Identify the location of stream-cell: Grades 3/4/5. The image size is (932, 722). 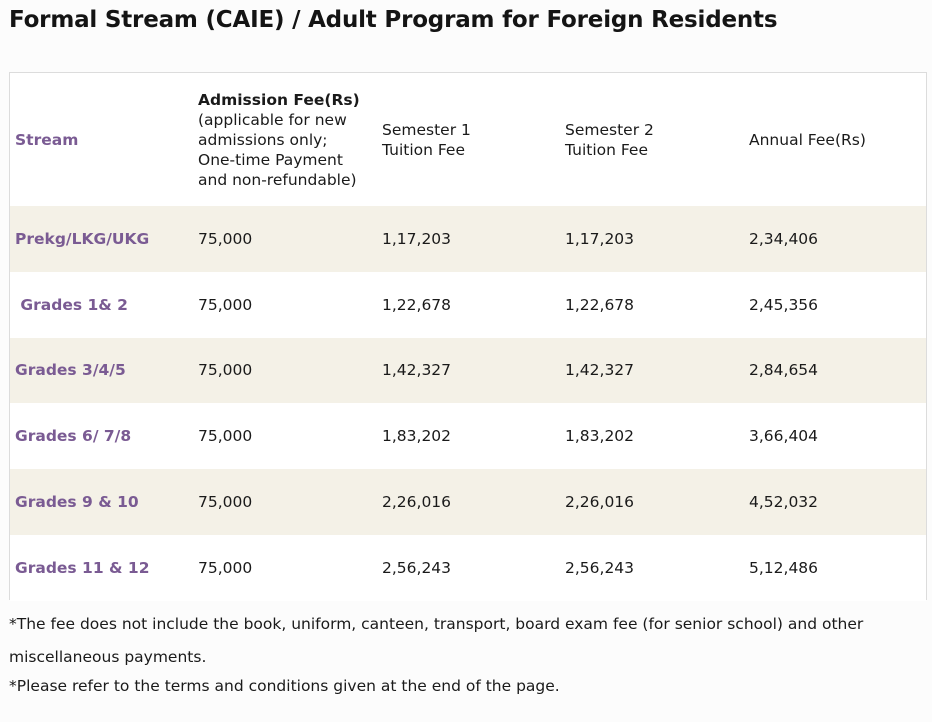
(70, 370).